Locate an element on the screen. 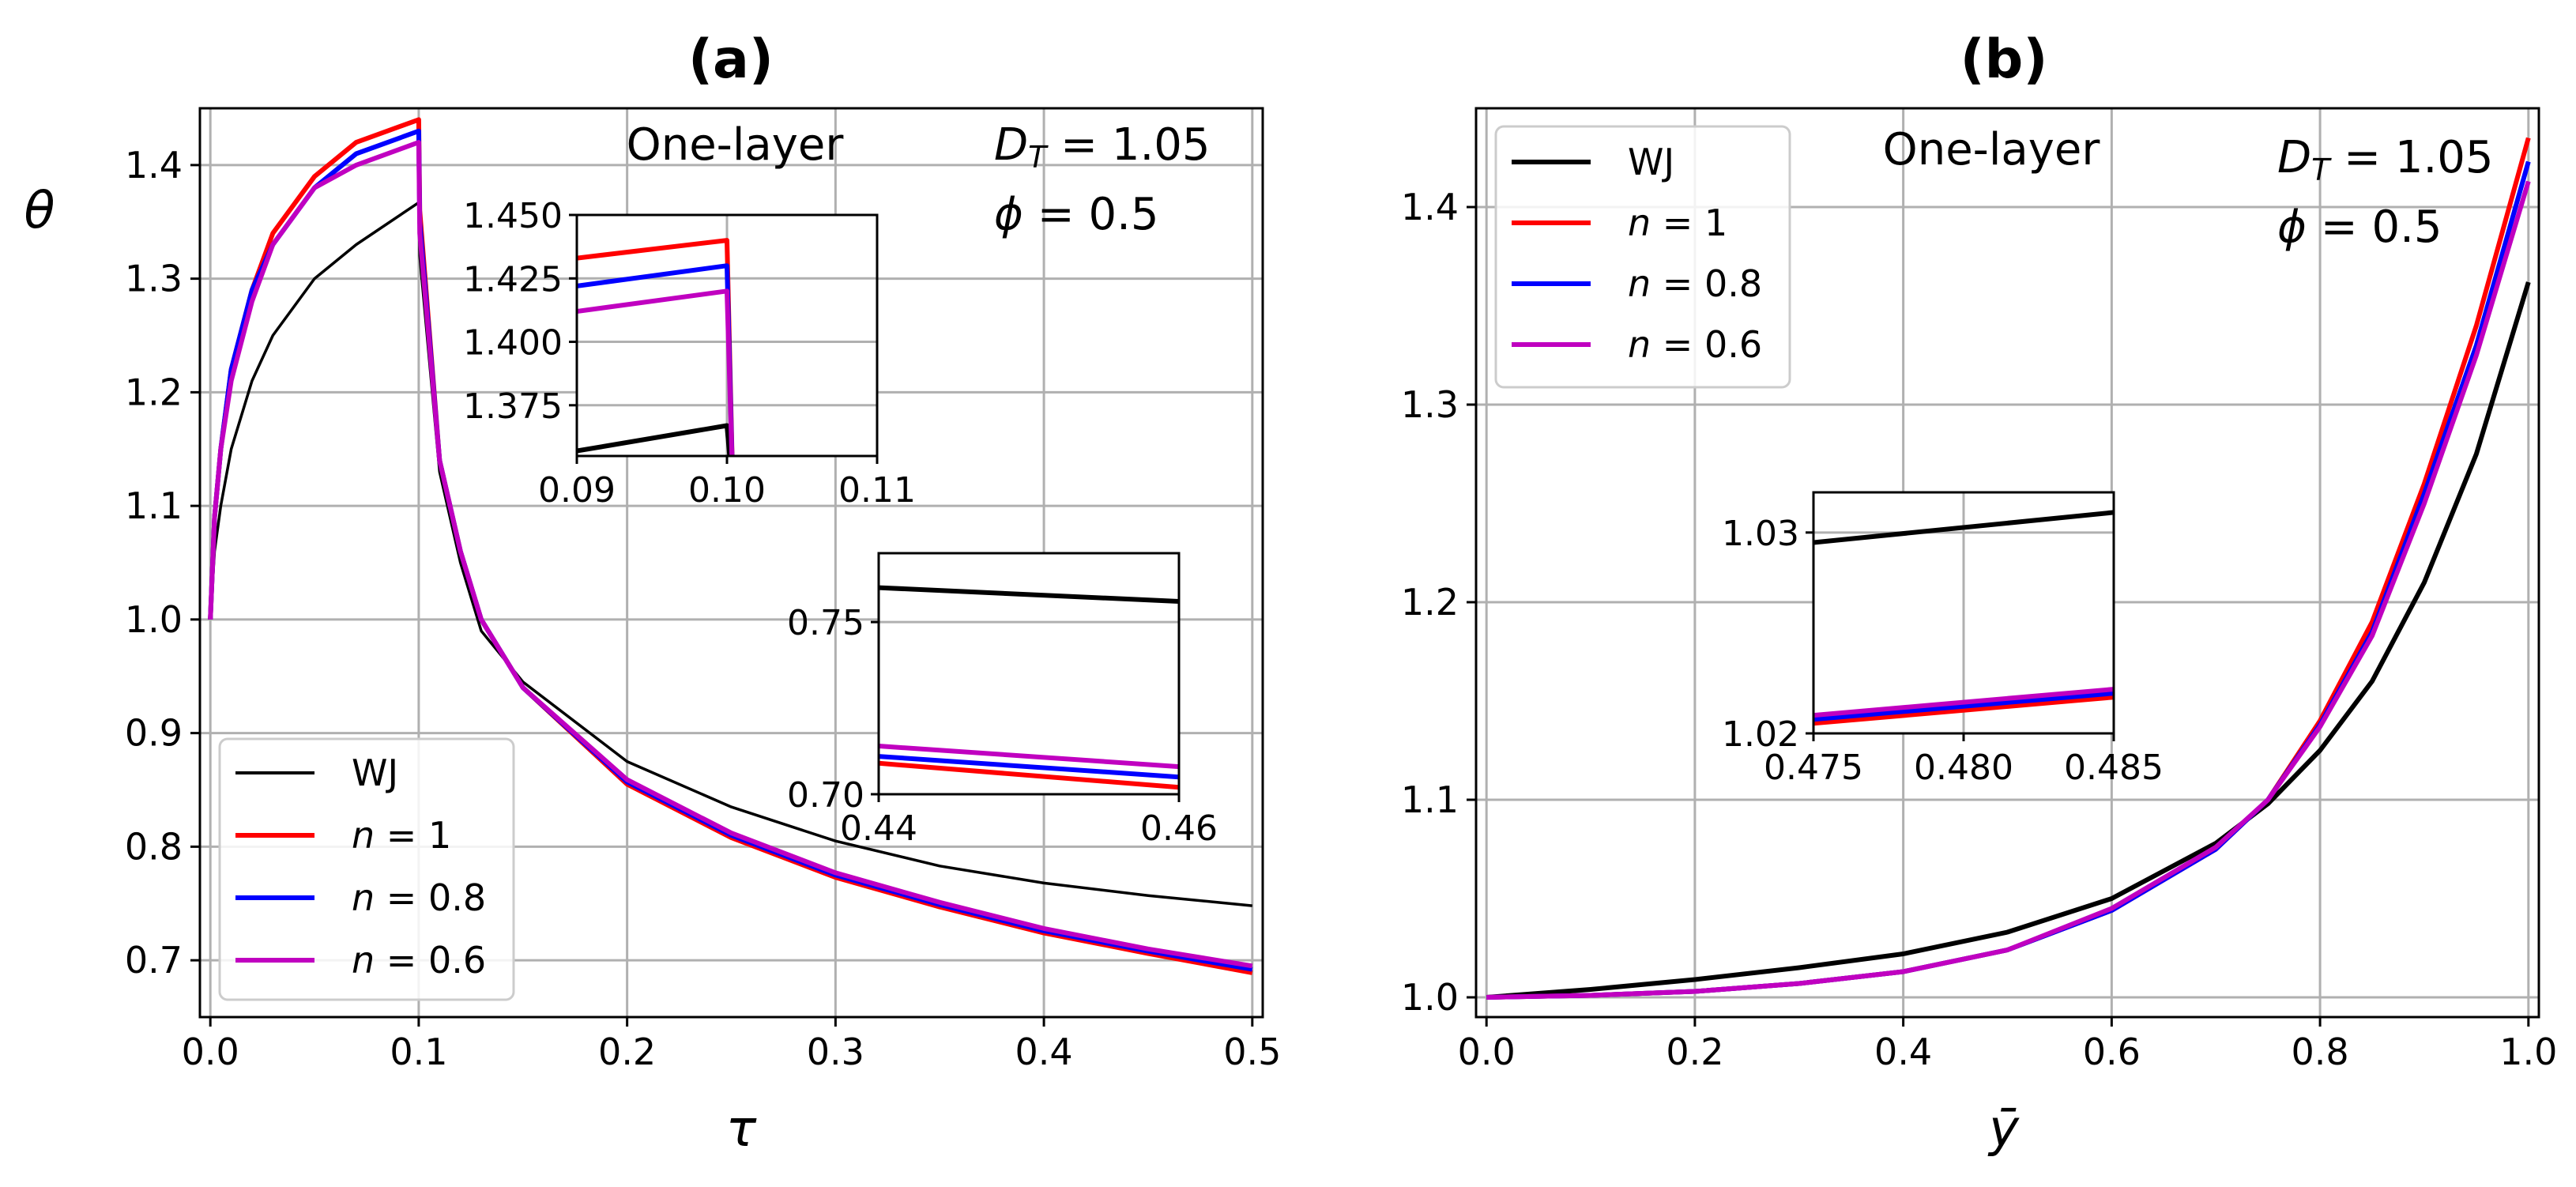 The width and height of the screenshot is (2576, 1187). panel-a-annotation-model: One-layer is located at coordinates (736, 145).